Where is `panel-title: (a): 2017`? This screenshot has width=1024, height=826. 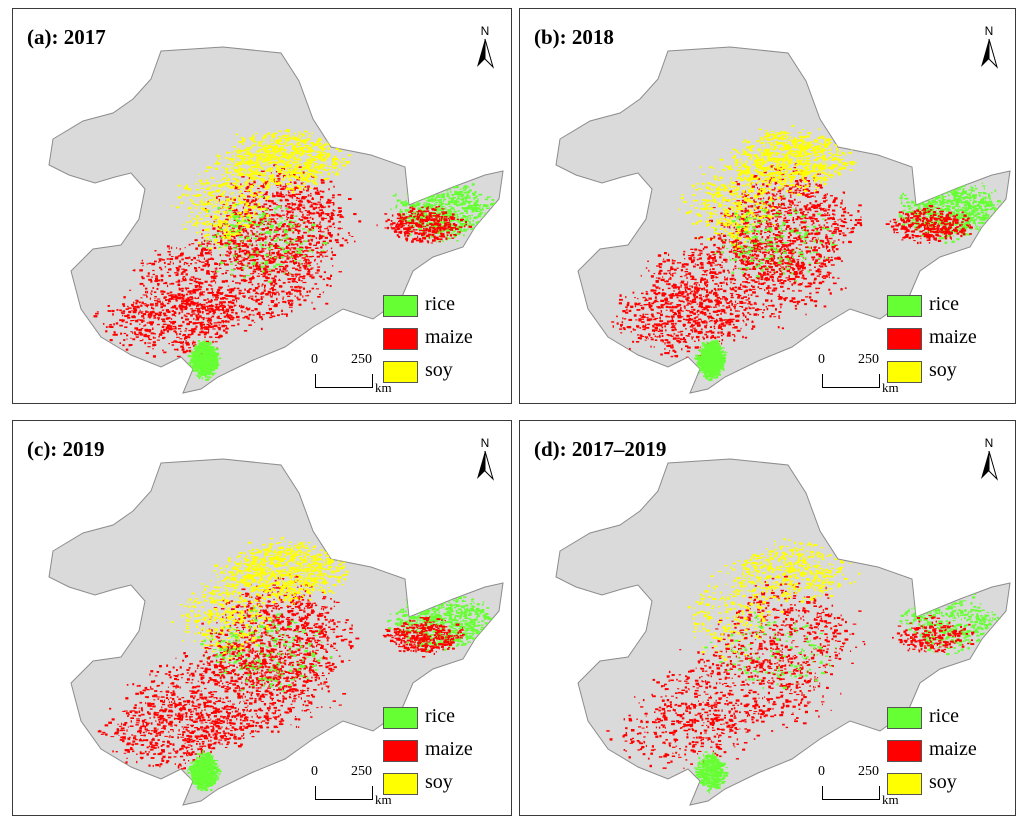
panel-title: (a): 2017 is located at coordinates (66, 37).